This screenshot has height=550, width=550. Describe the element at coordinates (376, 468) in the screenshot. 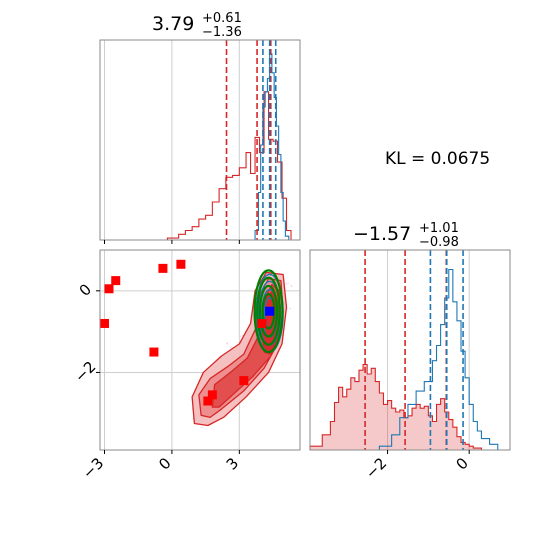

I see `hist2-xtick-label-0: −2` at that location.